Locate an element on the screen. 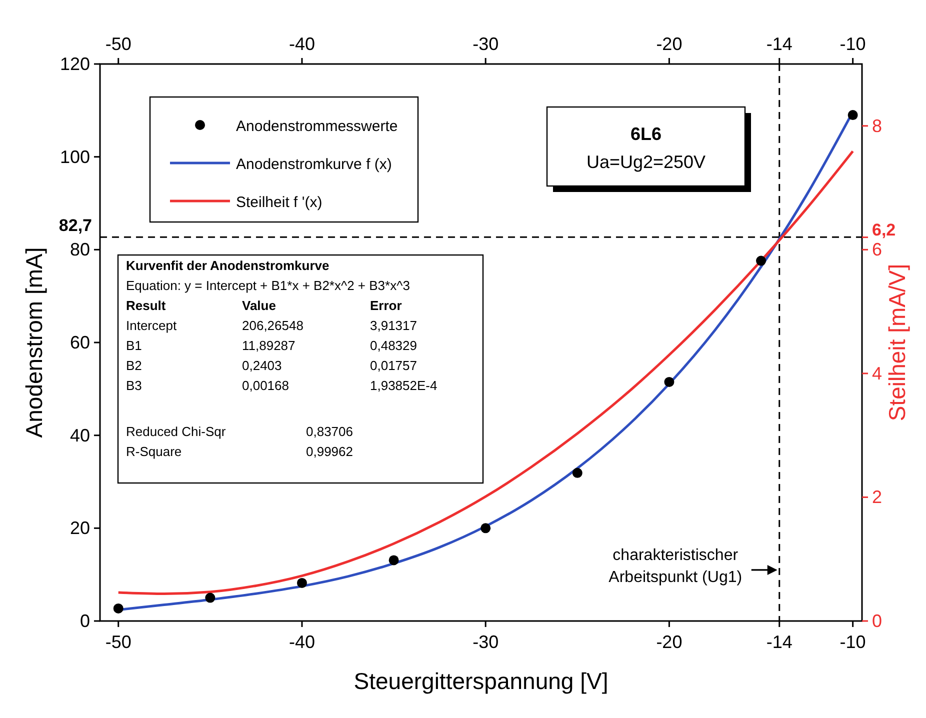  text: R-Square 0,99962 is located at coordinates (239, 451).